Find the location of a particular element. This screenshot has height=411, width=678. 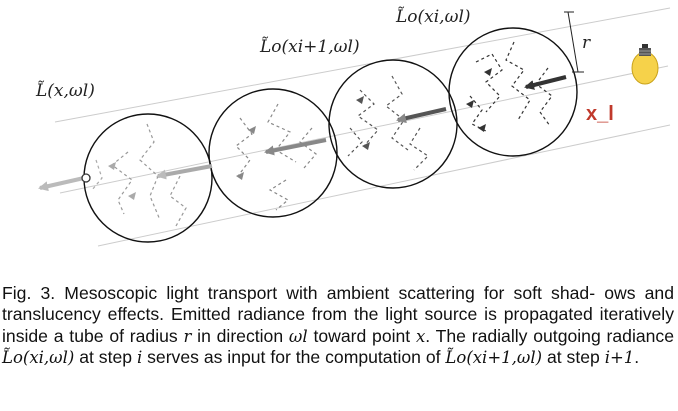

caption-line-4-mid: . The radially outgoing radiance is located at coordinates (550, 335).